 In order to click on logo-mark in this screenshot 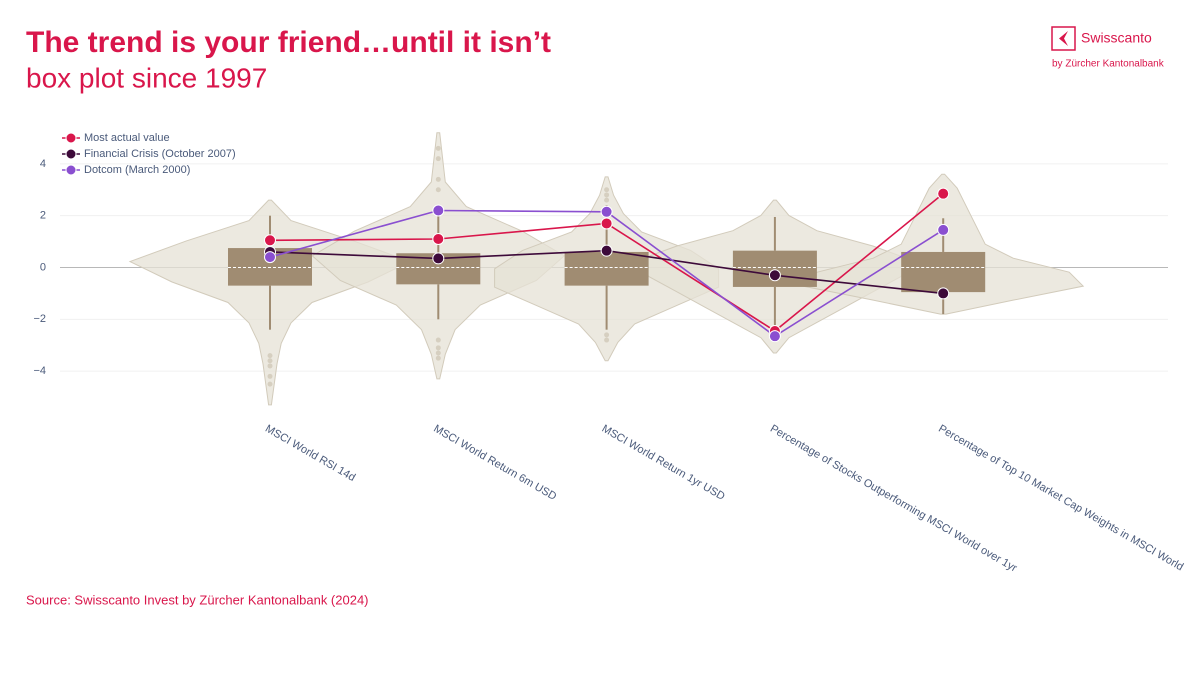, I will do `click(1063, 38)`.